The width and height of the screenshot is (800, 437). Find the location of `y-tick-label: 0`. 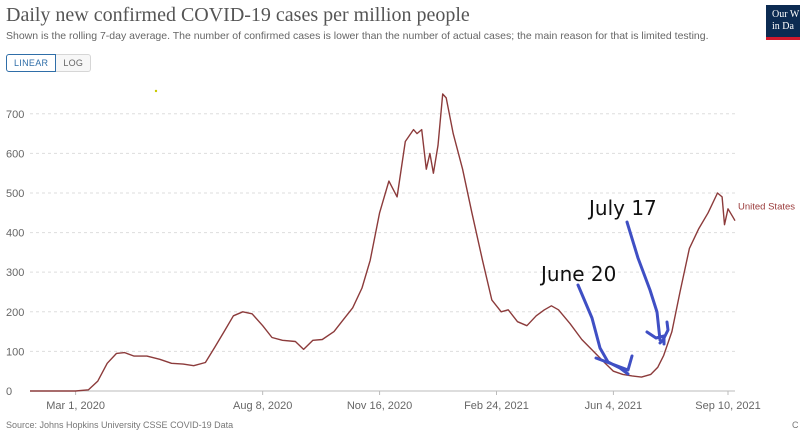

y-tick-label: 0 is located at coordinates (9, 392).